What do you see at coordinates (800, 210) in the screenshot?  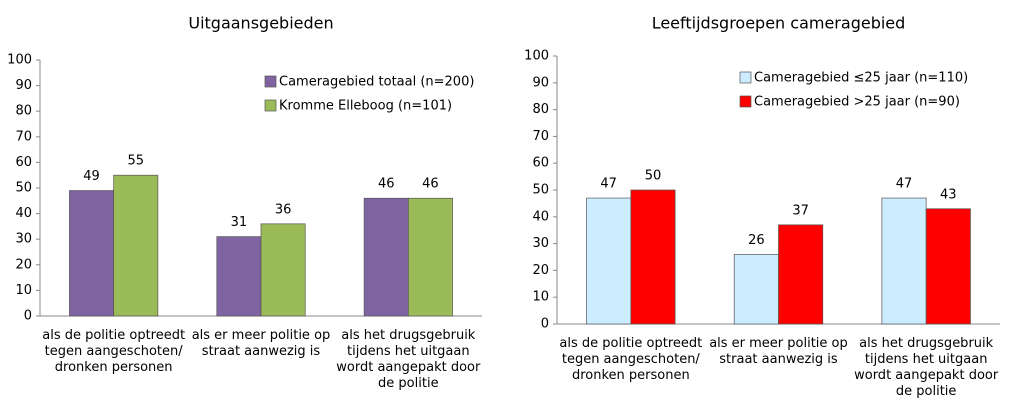 I see `value-label: 37` at bounding box center [800, 210].